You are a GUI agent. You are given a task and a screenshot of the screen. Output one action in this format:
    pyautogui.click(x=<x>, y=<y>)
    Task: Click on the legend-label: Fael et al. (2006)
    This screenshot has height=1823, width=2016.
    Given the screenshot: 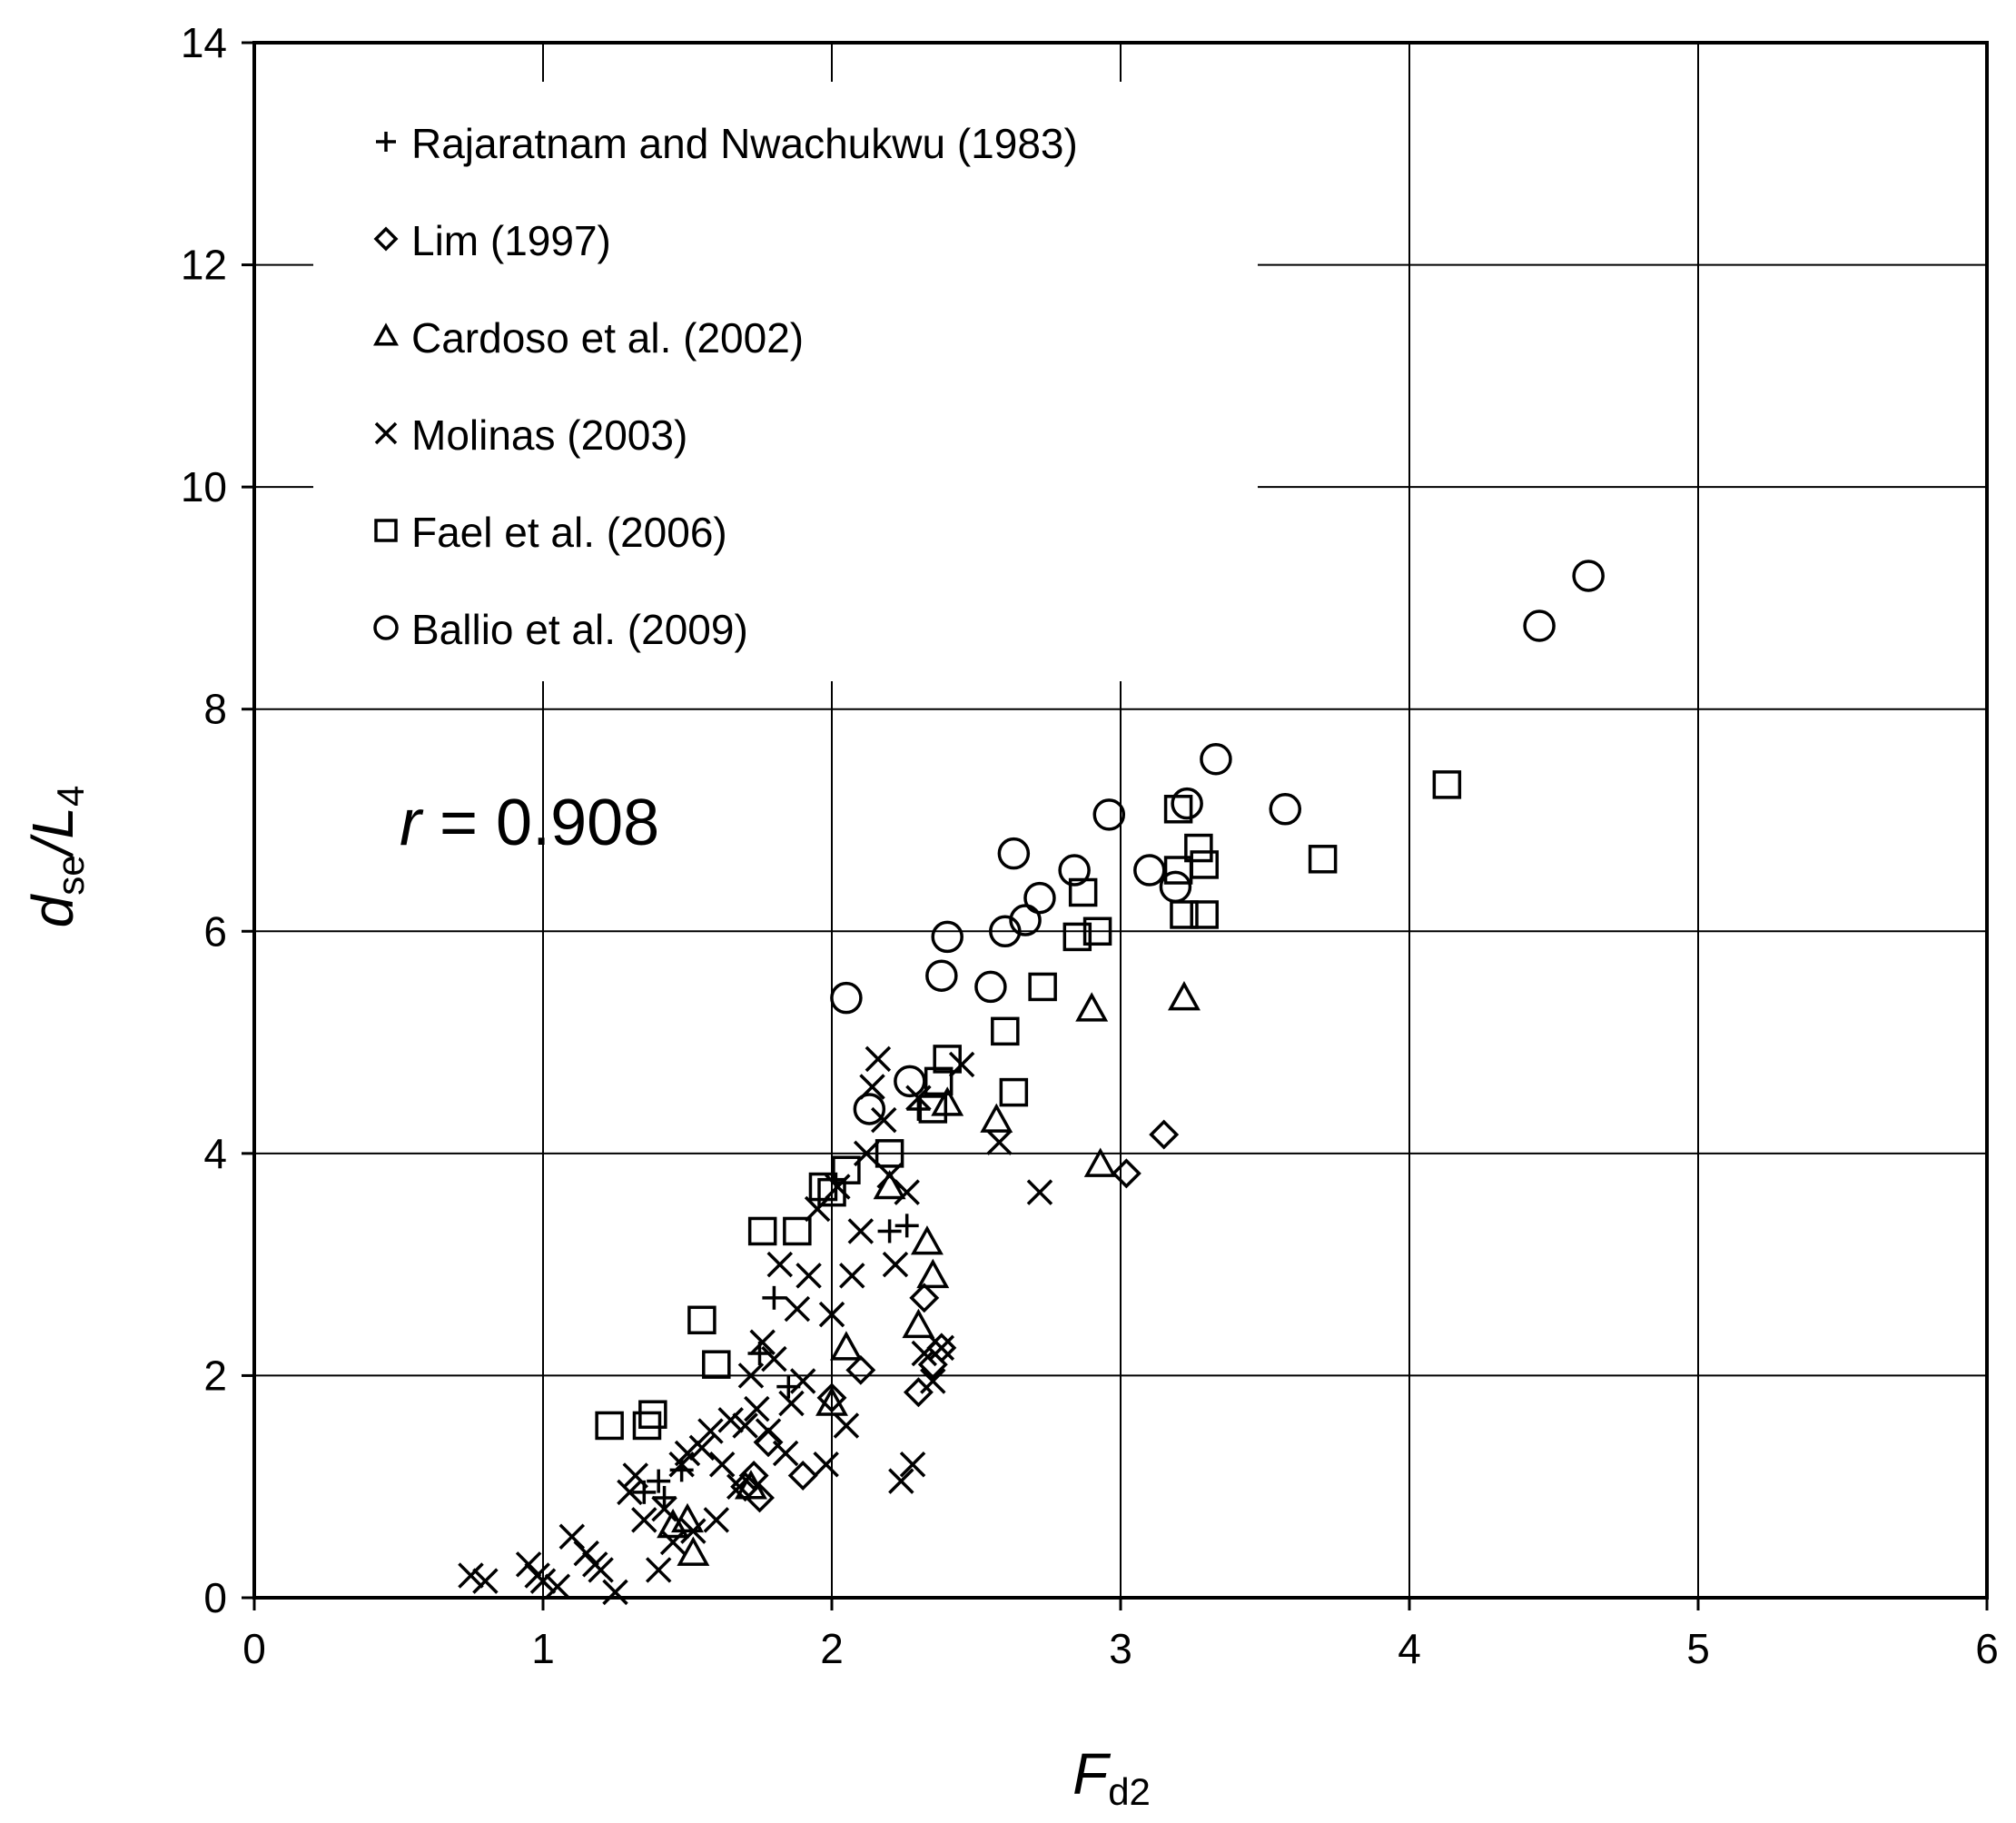 What is the action you would take?
    pyautogui.click(x=569, y=532)
    